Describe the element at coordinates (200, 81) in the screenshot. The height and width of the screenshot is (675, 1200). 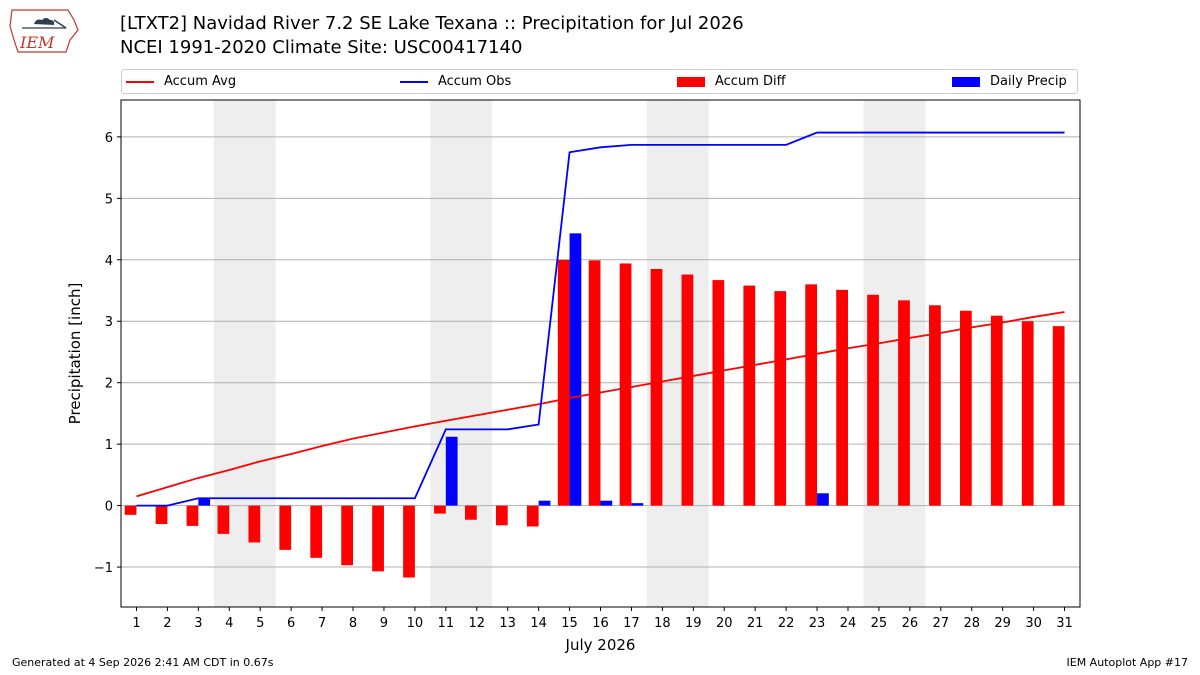
I see `legend-label-accum-avg: Accum Avg` at that location.